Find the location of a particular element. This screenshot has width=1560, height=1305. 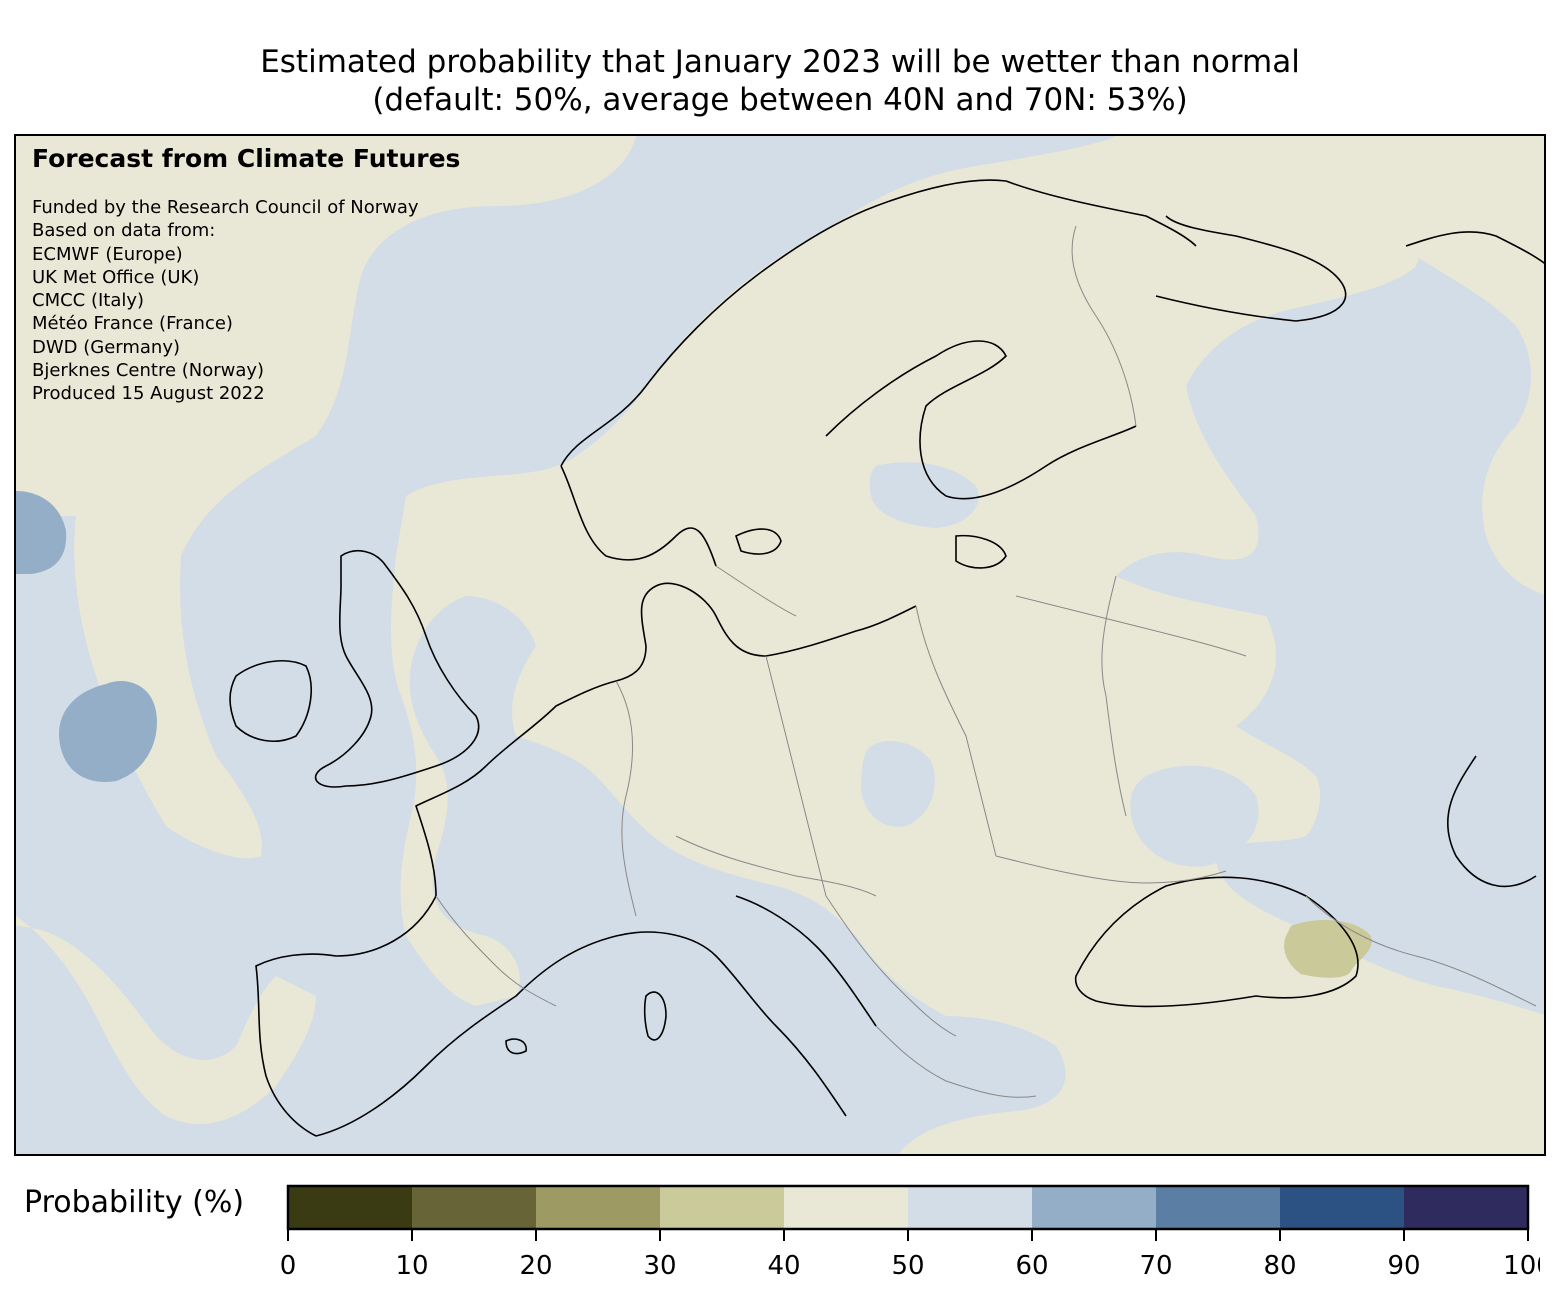

colorbar: 0 10 20 30 40 50 60 70 80 90 100 is located at coordinates (910, 1232).